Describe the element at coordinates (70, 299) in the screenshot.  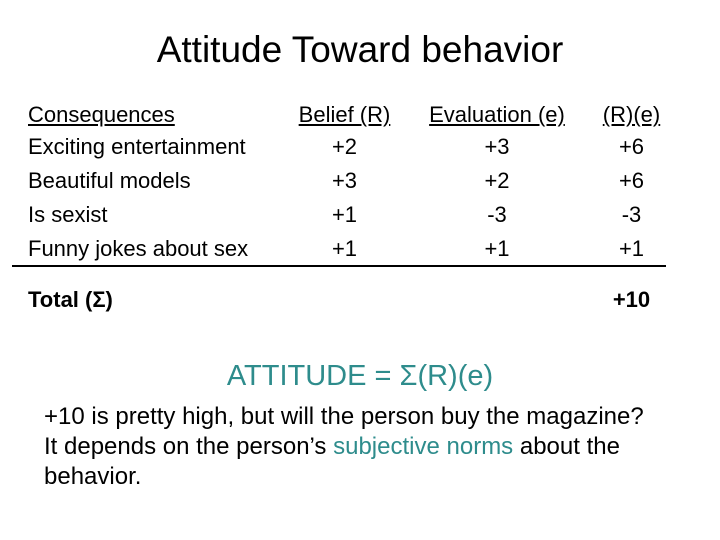
I see `total-label: Total (Σ)` at that location.